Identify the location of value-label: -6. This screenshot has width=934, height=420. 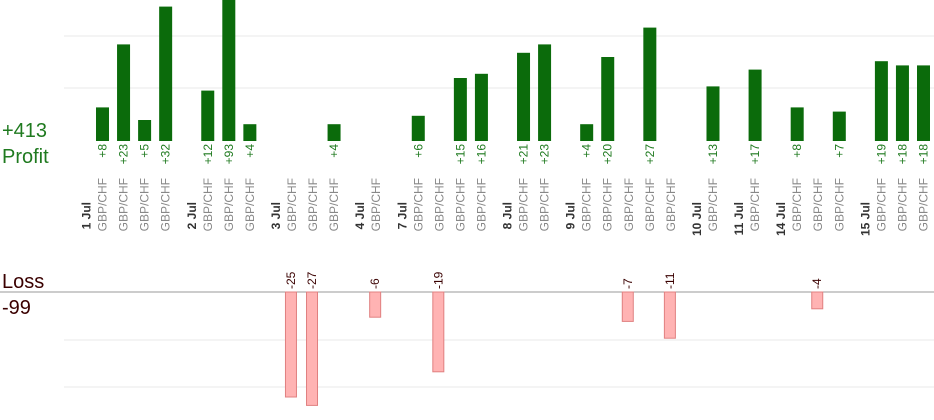
(375, 283).